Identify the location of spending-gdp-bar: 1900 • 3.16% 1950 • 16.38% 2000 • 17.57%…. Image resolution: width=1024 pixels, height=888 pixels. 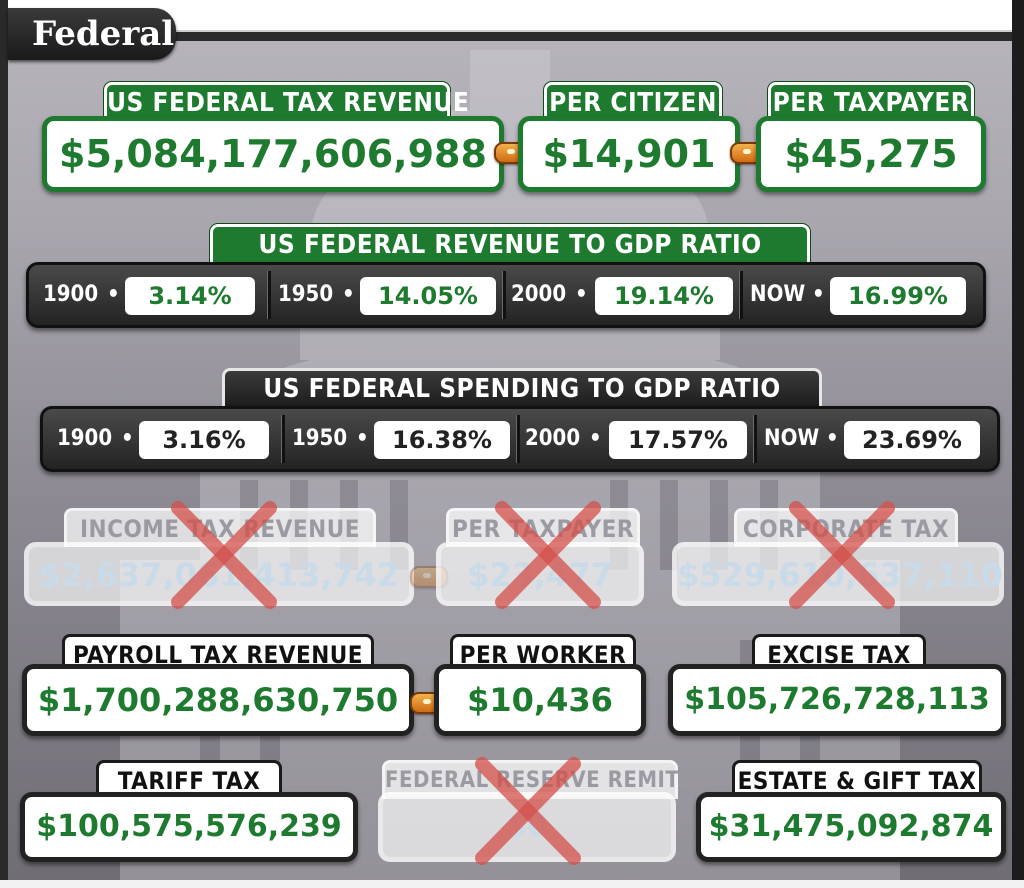
(520, 439).